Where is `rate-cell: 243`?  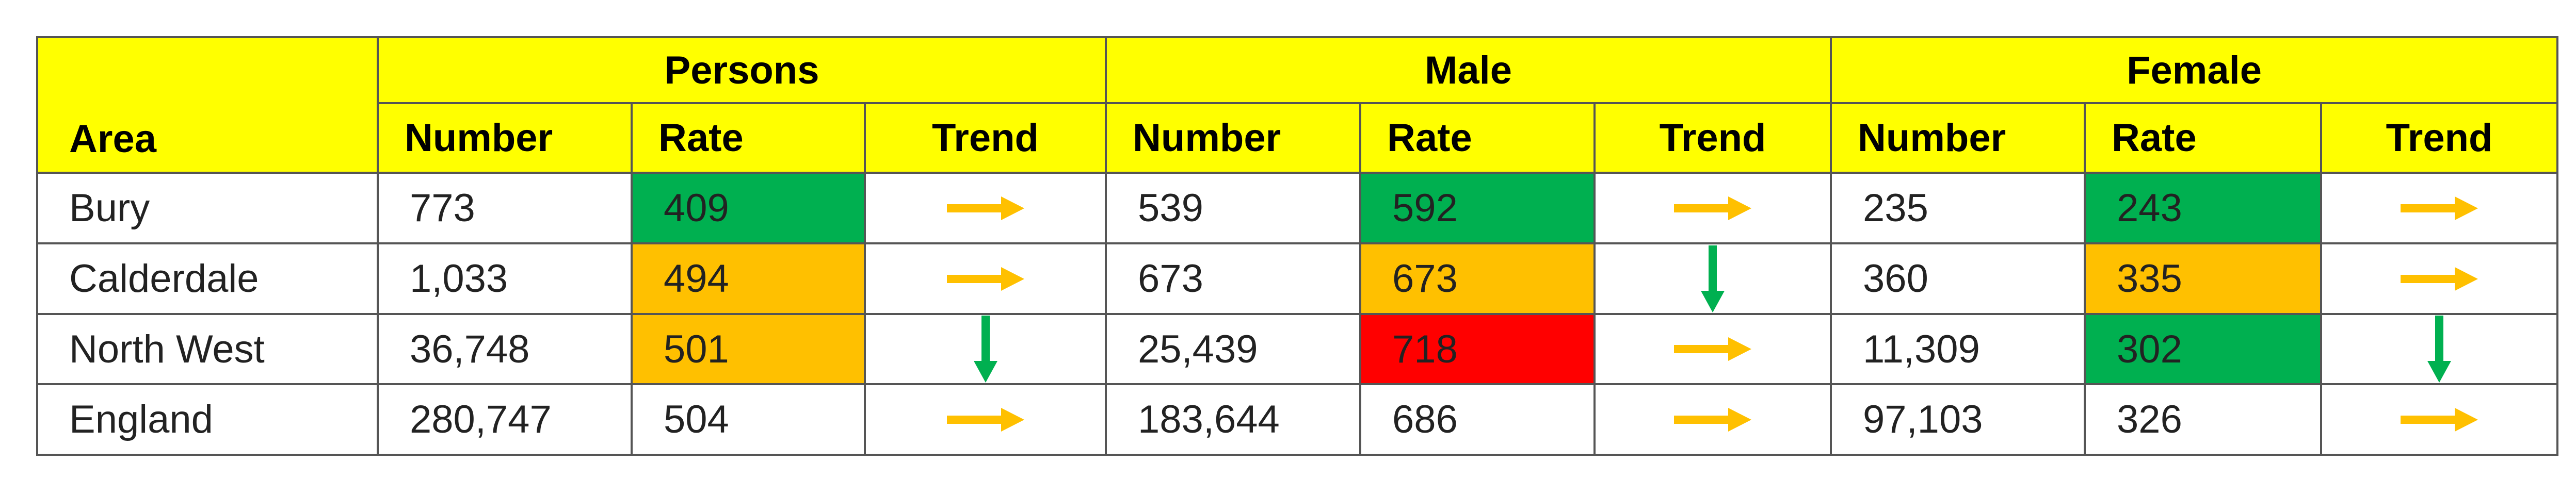
rate-cell: 243 is located at coordinates (2204, 208).